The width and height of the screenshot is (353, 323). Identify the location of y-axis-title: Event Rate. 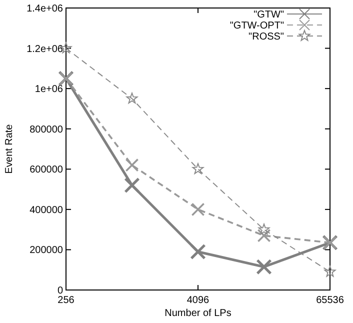
(9, 149).